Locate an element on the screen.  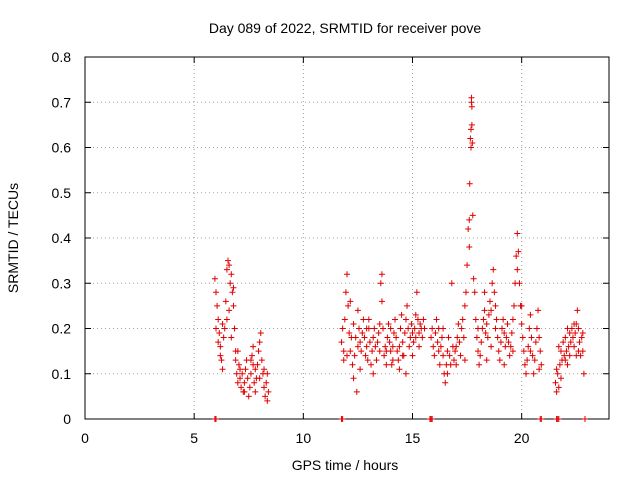
y-axis-label: SRMTID / TECUs is located at coordinates (13, 238).